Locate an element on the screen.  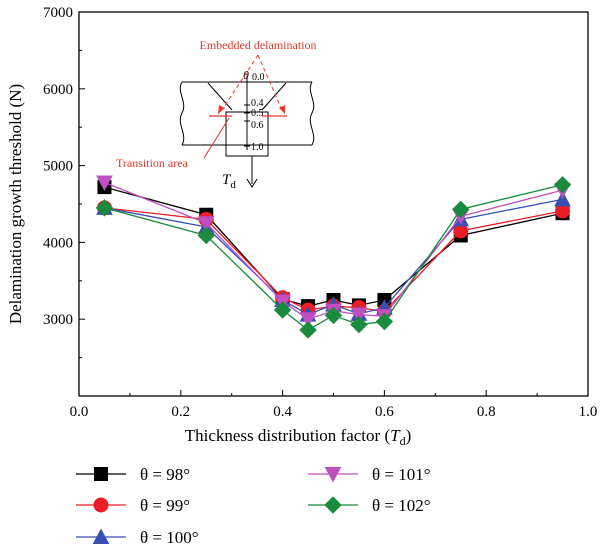
legend-label: θ = 100° is located at coordinates (169, 537).